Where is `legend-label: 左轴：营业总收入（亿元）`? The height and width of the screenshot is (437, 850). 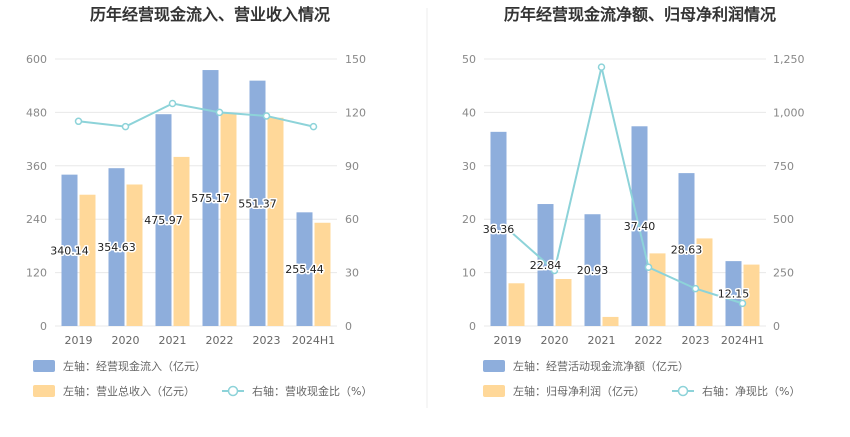
legend-label: 左轴：营业总收入（亿元） is located at coordinates (129, 391).